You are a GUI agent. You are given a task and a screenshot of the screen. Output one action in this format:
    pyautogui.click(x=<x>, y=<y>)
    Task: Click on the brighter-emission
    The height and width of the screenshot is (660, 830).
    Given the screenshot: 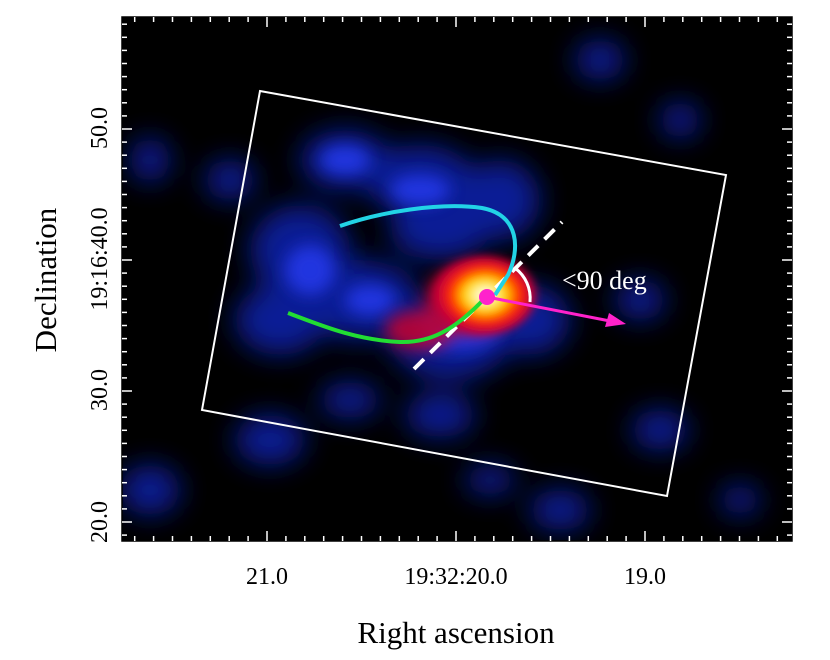 What is the action you would take?
    pyautogui.click(x=392, y=247)
    